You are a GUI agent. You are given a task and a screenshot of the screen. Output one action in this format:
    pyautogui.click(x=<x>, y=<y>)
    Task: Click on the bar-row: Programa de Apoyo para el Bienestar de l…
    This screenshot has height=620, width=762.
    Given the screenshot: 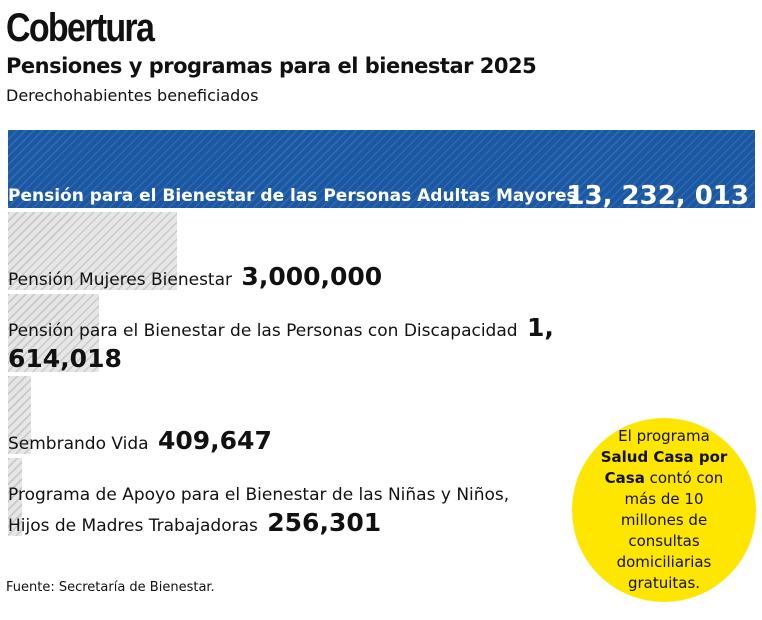 What is the action you would take?
    pyautogui.click(x=381, y=497)
    